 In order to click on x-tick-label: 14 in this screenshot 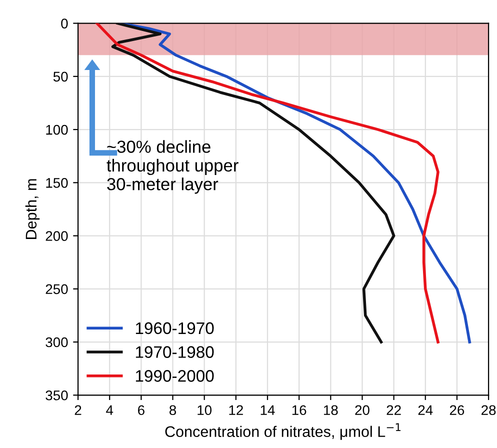, I will do `click(267, 410)`.